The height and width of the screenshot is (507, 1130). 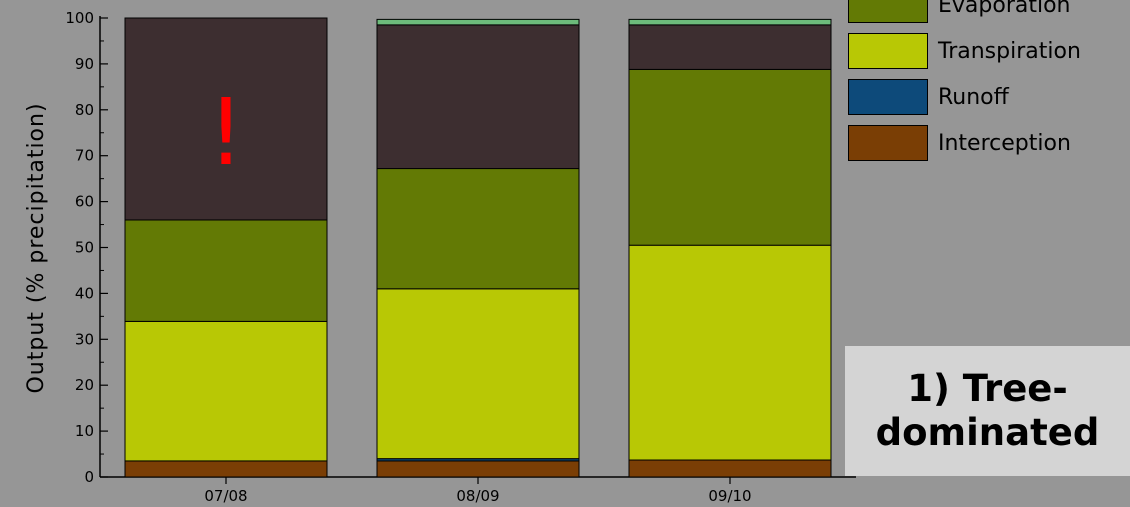 What do you see at coordinates (1004, 9) in the screenshot?
I see `legend-label-evaporation: Evaporation` at bounding box center [1004, 9].